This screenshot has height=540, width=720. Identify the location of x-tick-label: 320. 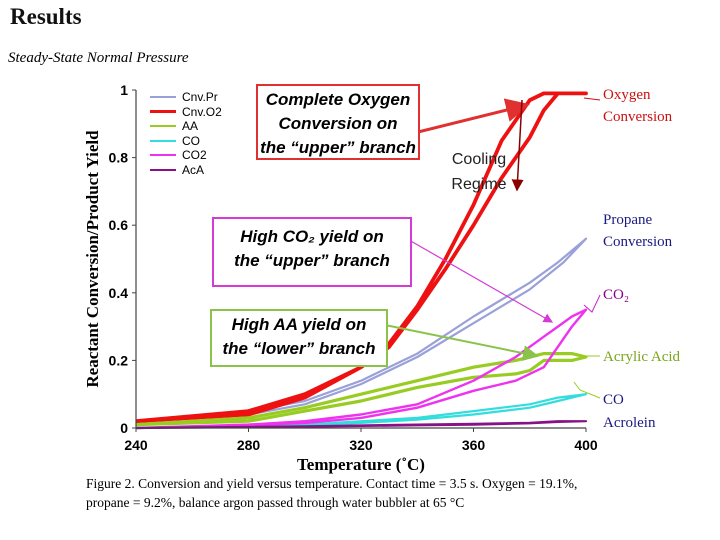
(361, 445).